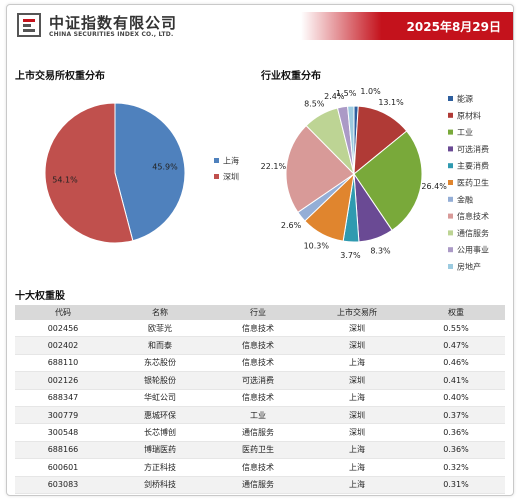 Image resolution: width=518 pixels, height=500 pixels. I want to click on cell-industry: 可选消费, so click(258, 380).